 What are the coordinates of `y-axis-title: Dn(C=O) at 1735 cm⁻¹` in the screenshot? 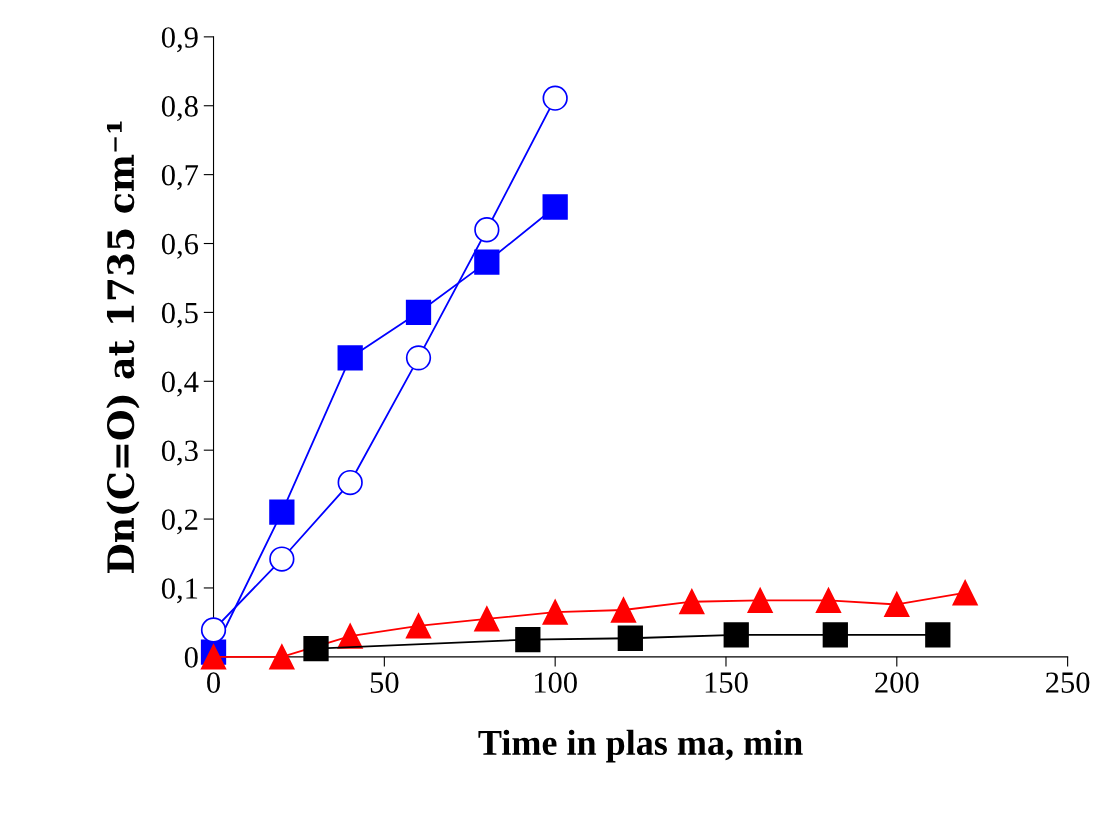 It's located at (123, 347).